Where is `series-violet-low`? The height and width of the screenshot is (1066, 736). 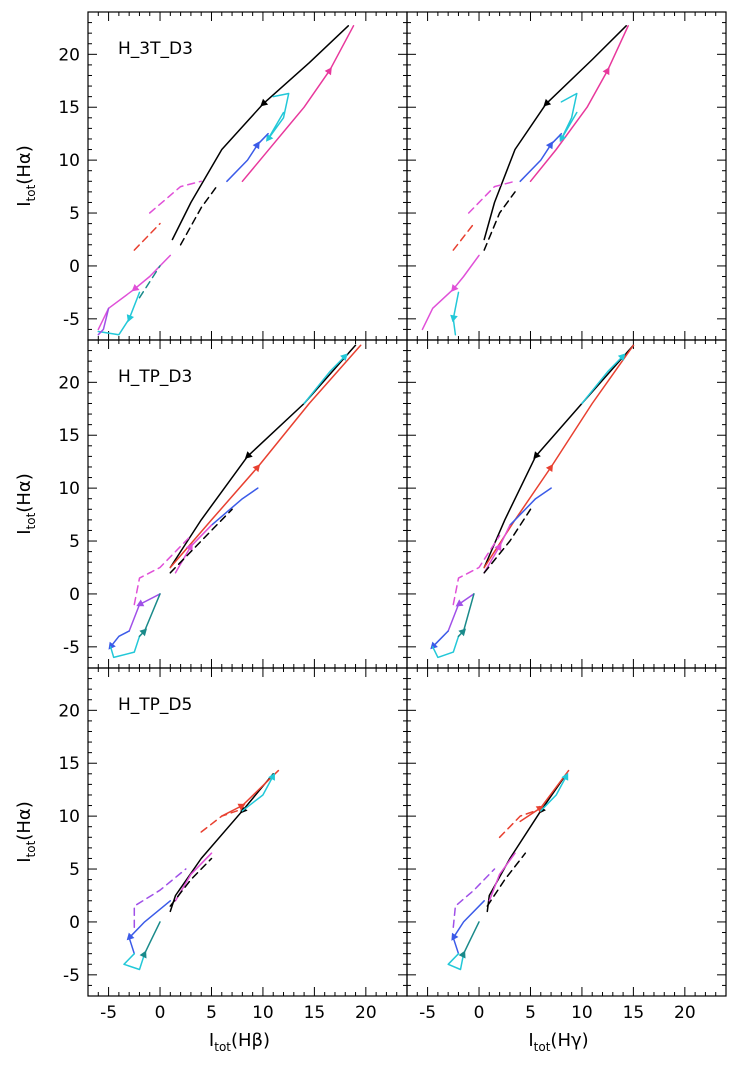
series-violet-low is located at coordinates (144, 612).